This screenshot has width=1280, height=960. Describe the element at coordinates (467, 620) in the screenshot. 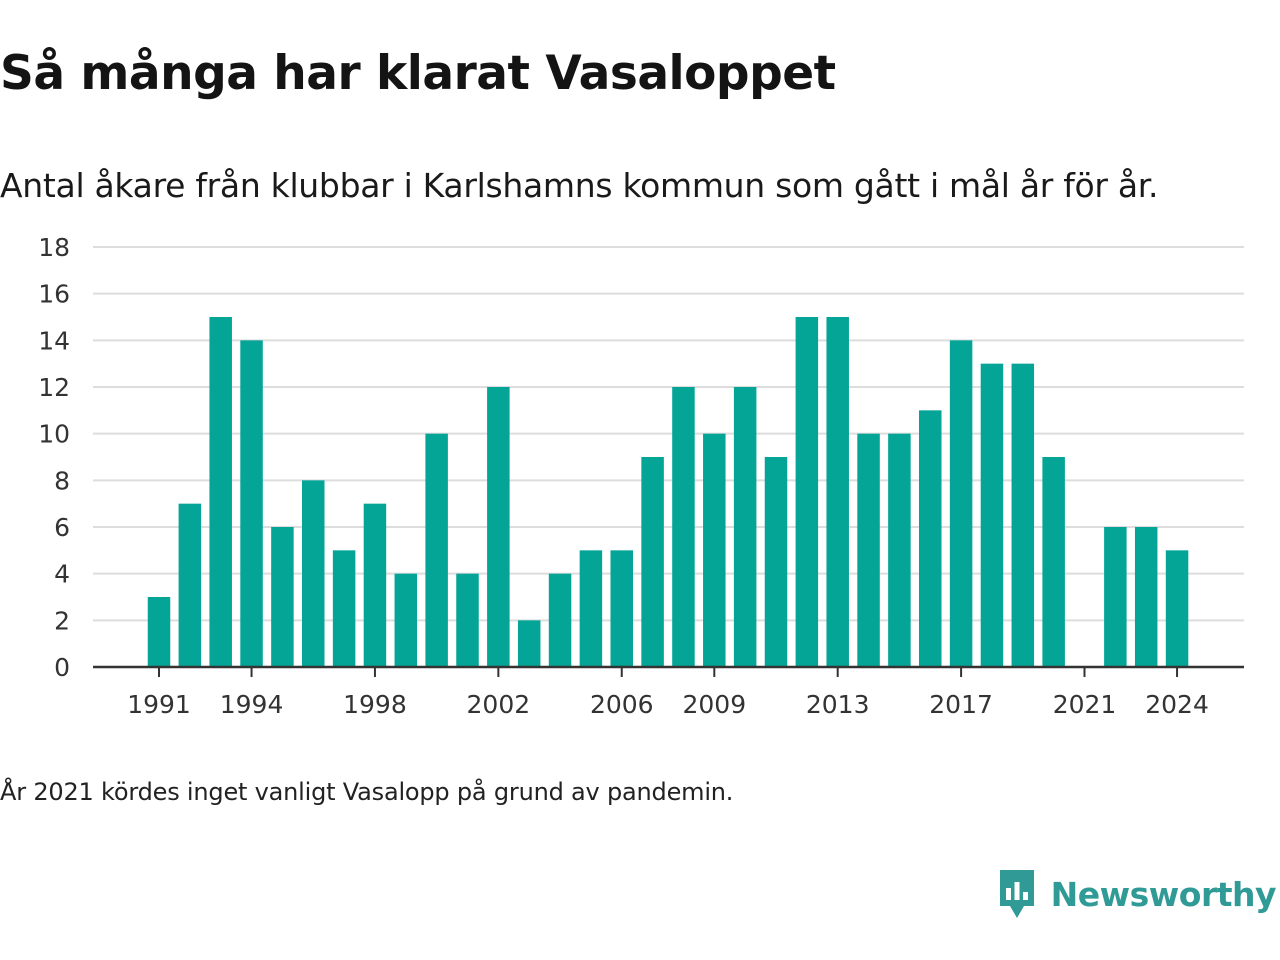

I see `bar-2001` at that location.